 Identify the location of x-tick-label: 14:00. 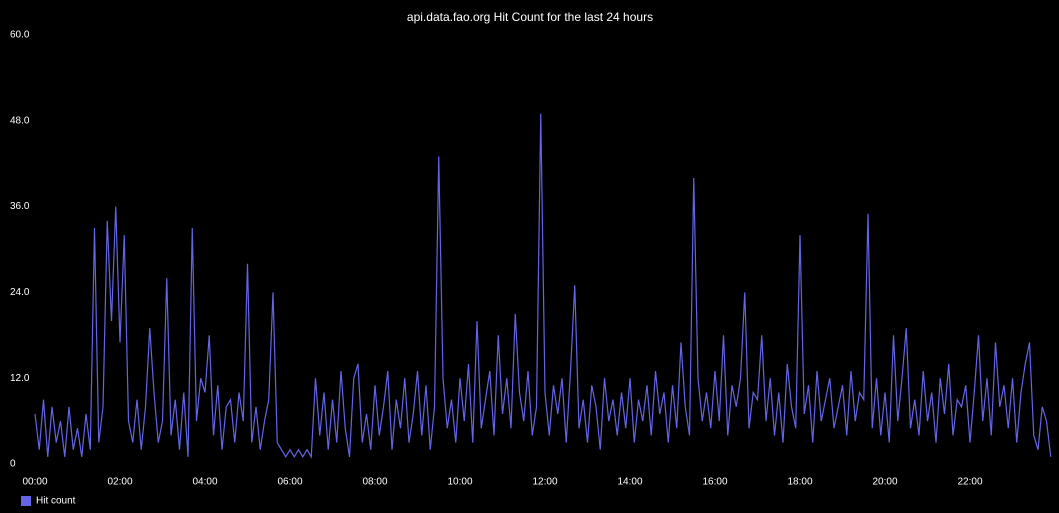
(629, 482).